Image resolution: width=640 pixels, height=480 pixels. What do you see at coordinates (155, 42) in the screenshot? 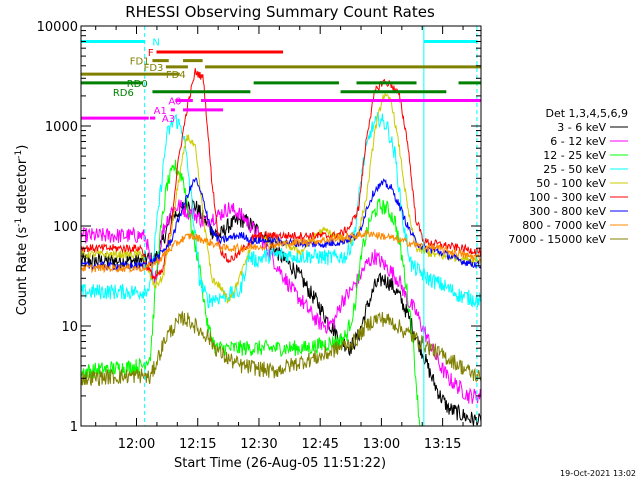
I see `state-bar-label-n: N` at bounding box center [155, 42].